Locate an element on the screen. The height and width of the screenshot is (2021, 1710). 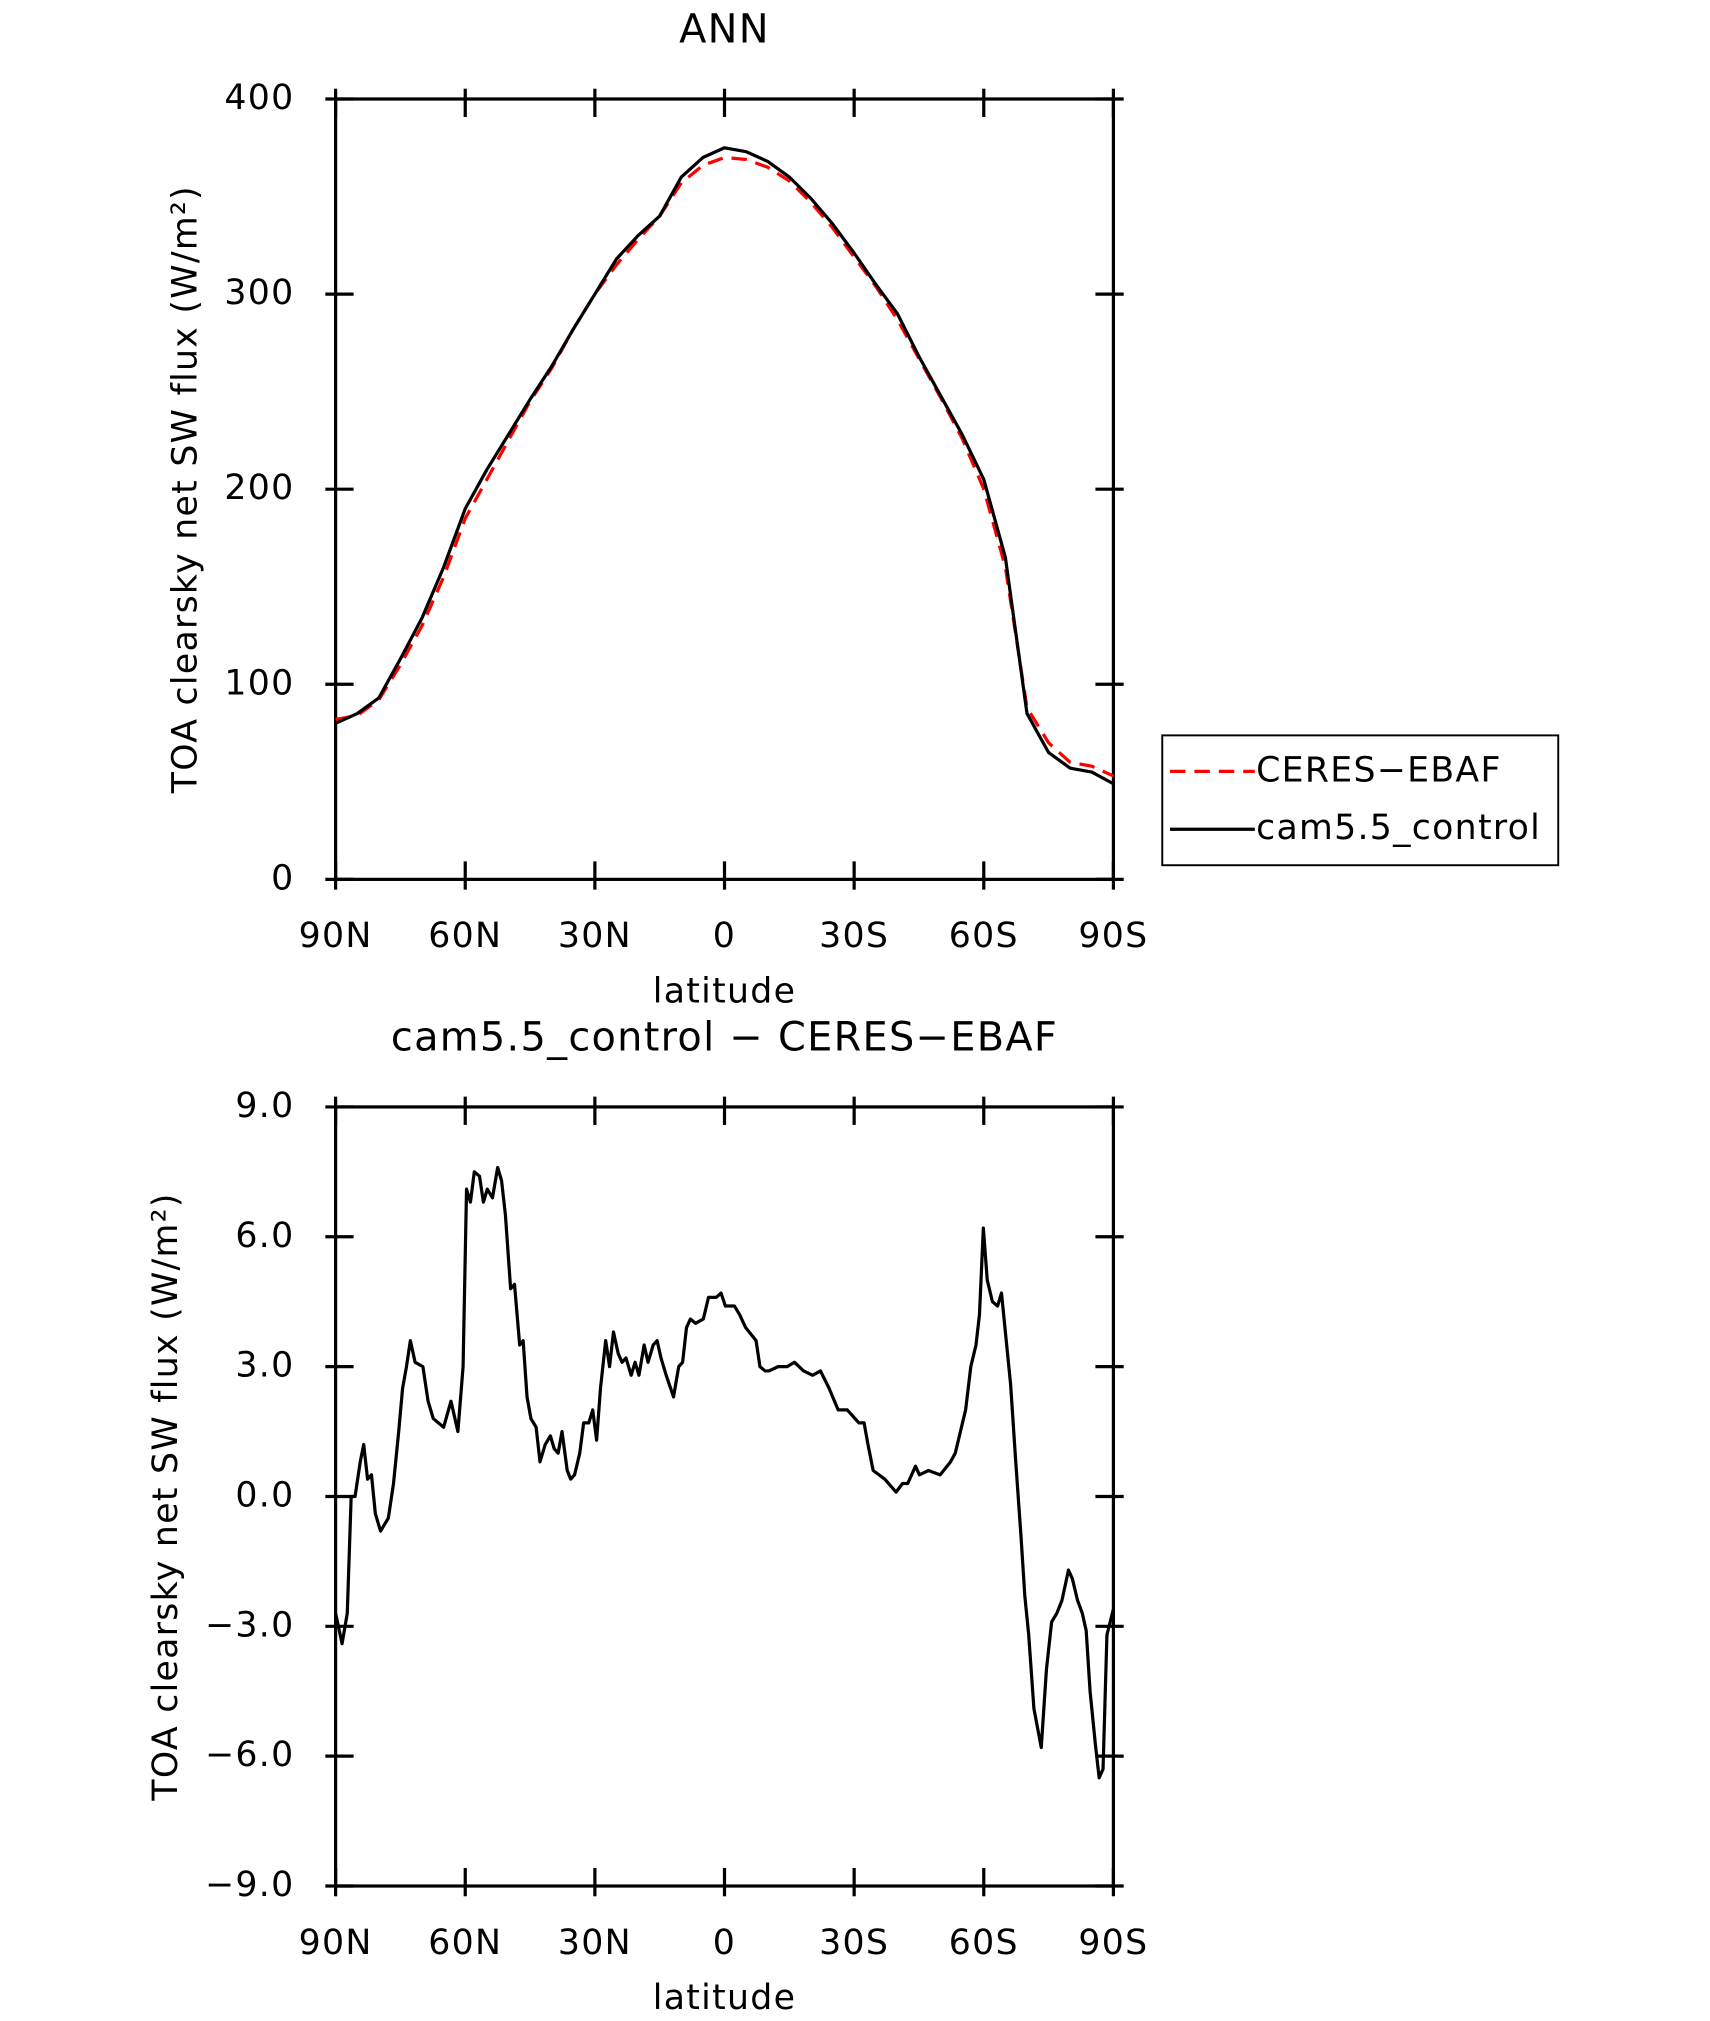
y-tick-label: 0 is located at coordinates (282, 878).